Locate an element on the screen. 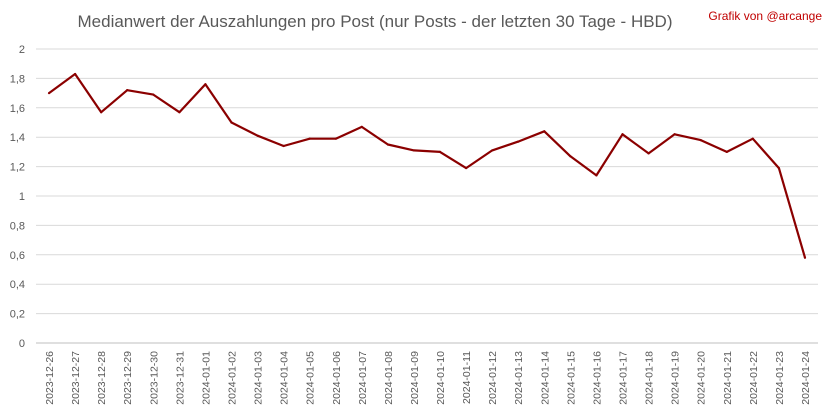 The width and height of the screenshot is (833, 416). x-tick-label: 2024-01-13 is located at coordinates (519, 378).